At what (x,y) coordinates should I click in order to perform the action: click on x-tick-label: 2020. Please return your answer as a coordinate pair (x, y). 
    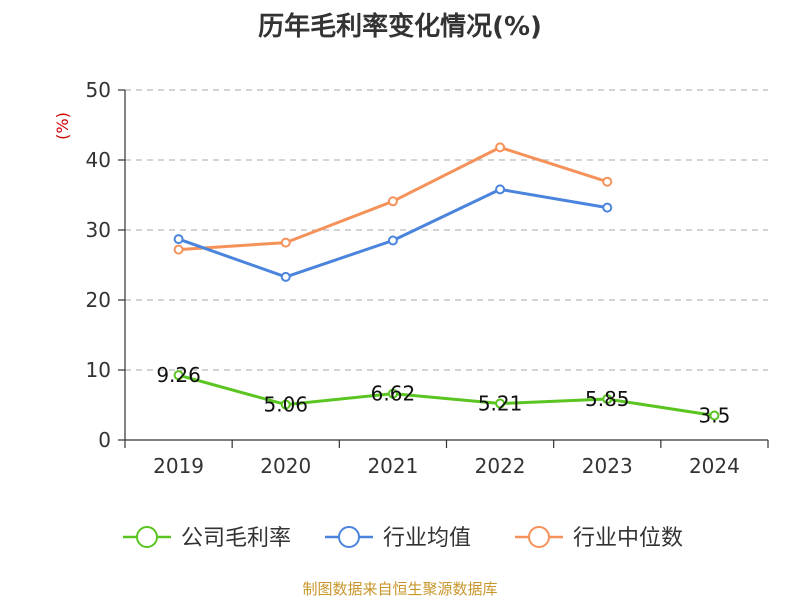
    Looking at the image, I should click on (285, 466).